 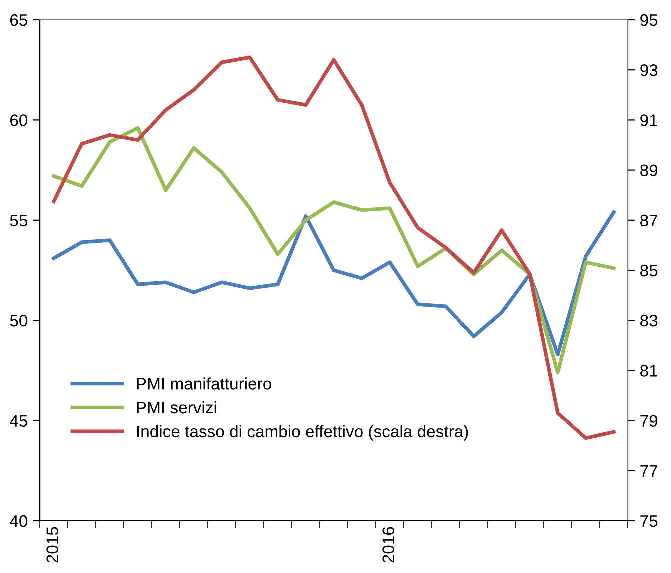 I want to click on legend-label: PMI servizi, so click(x=176, y=407).